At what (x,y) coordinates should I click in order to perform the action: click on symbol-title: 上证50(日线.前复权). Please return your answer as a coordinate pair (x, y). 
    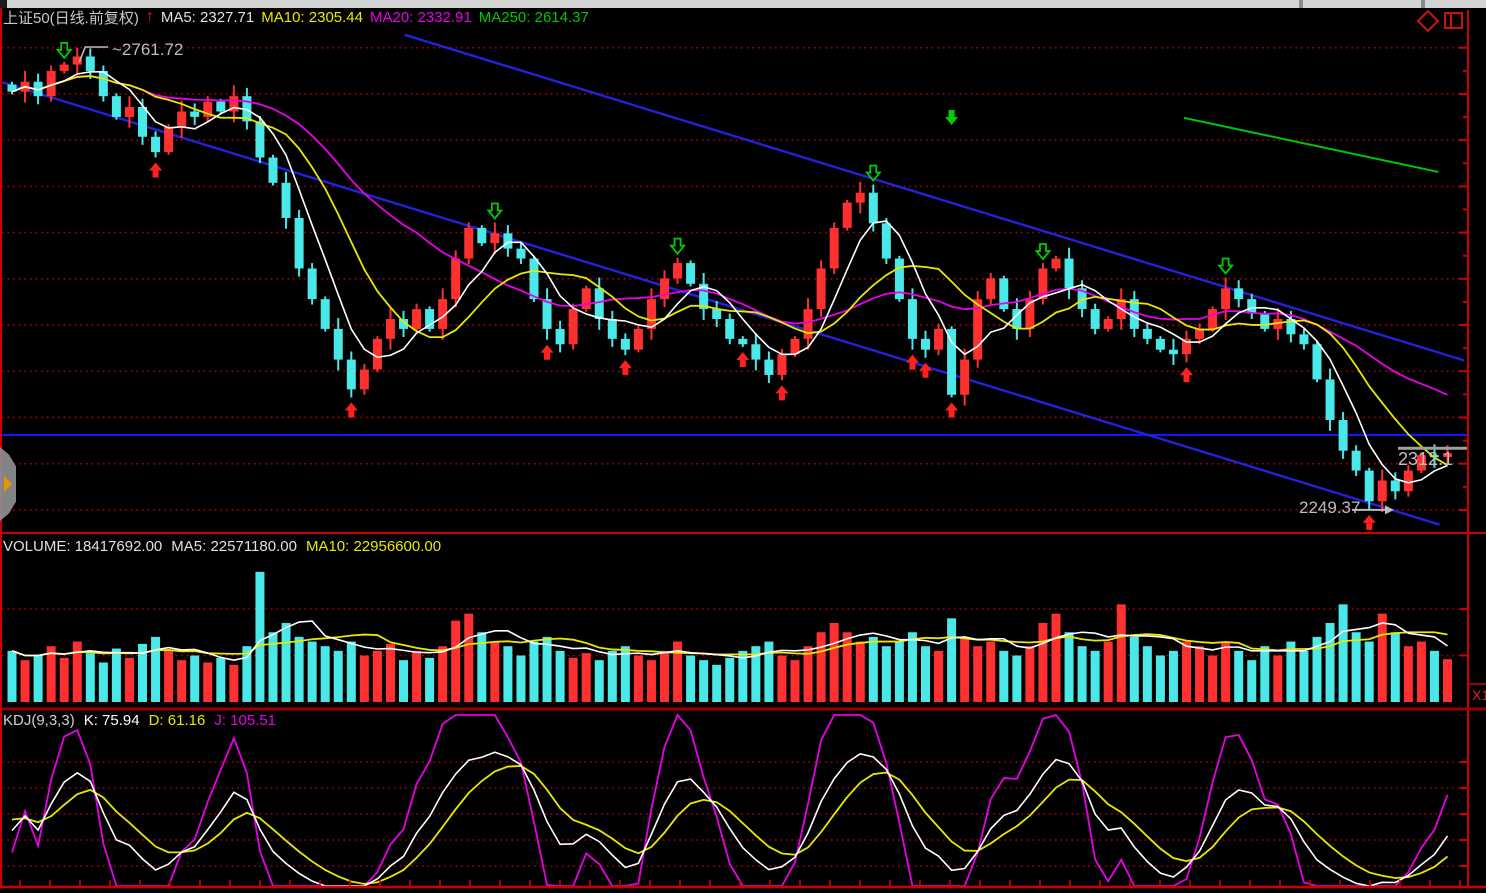
    Looking at the image, I should click on (71, 18).